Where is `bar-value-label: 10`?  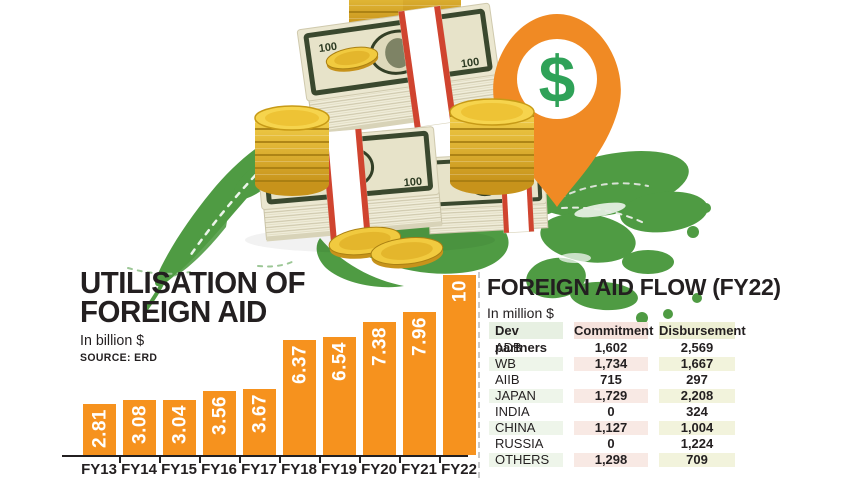
bar-value-label: 10 is located at coordinates (459, 291).